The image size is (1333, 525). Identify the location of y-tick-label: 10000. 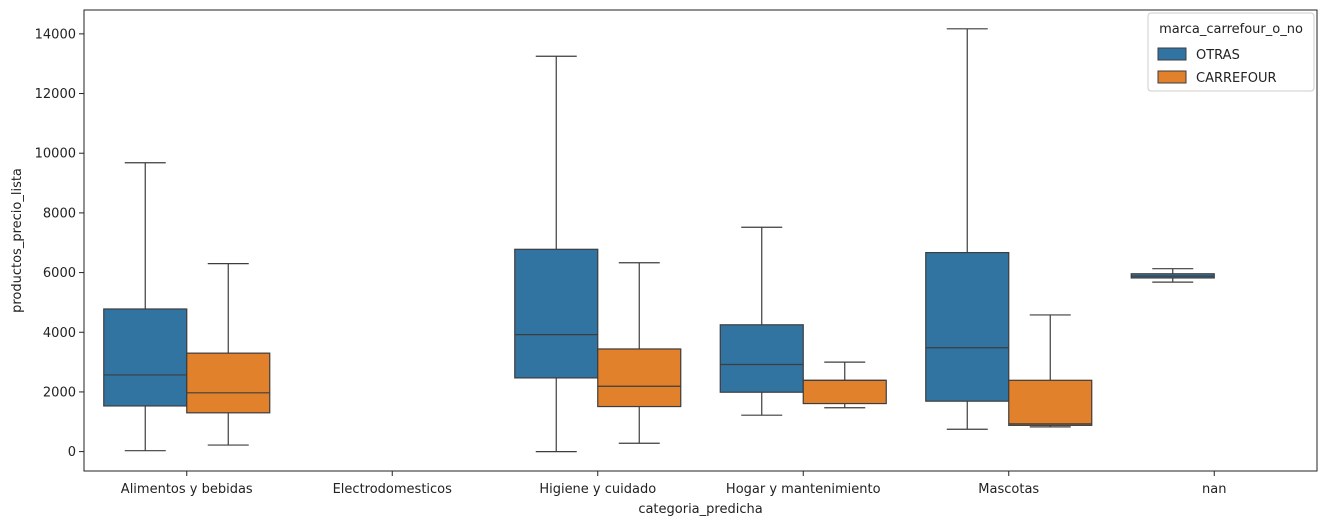
(55, 154).